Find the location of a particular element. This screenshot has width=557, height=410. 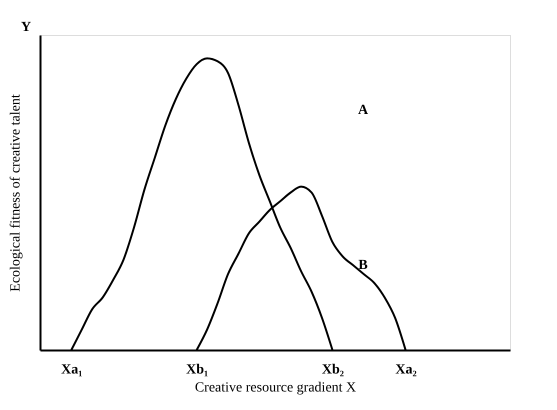

x-tick-label: Xa₂ is located at coordinates (406, 370).